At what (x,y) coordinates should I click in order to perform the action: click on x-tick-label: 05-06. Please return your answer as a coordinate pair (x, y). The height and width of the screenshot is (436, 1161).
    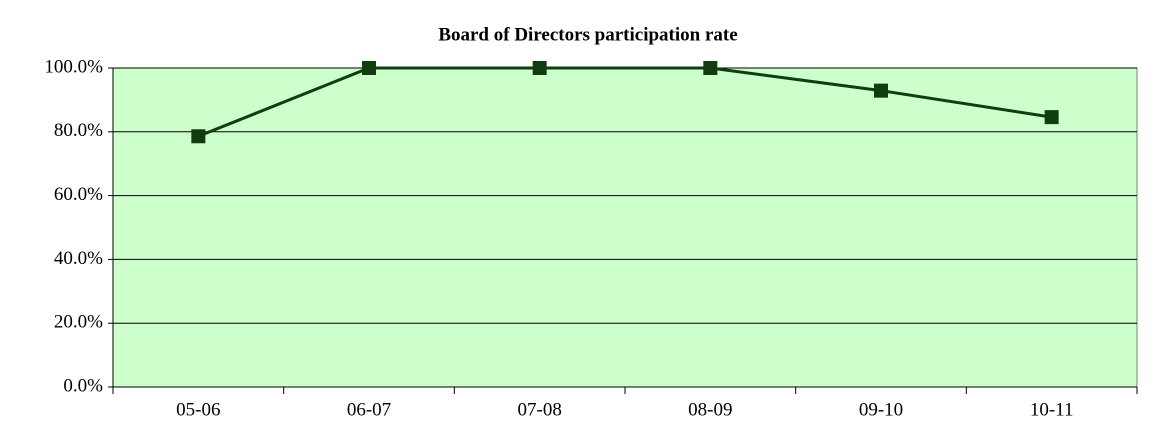
    Looking at the image, I should click on (198, 409).